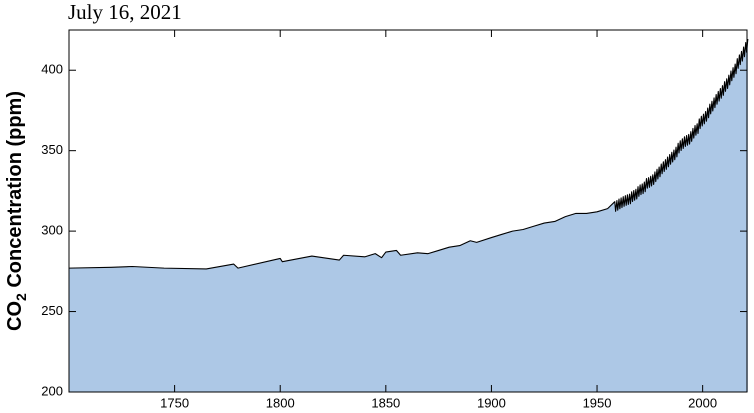 The height and width of the screenshot is (413, 754). I want to click on y-tick-label: 250, so click(52, 310).